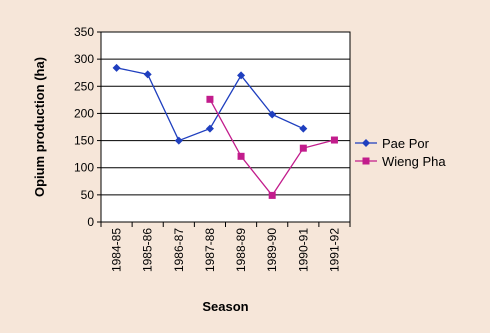 The height and width of the screenshot is (333, 490). Describe the element at coordinates (84, 168) in the screenshot. I see `y-tick-label: 100` at that location.